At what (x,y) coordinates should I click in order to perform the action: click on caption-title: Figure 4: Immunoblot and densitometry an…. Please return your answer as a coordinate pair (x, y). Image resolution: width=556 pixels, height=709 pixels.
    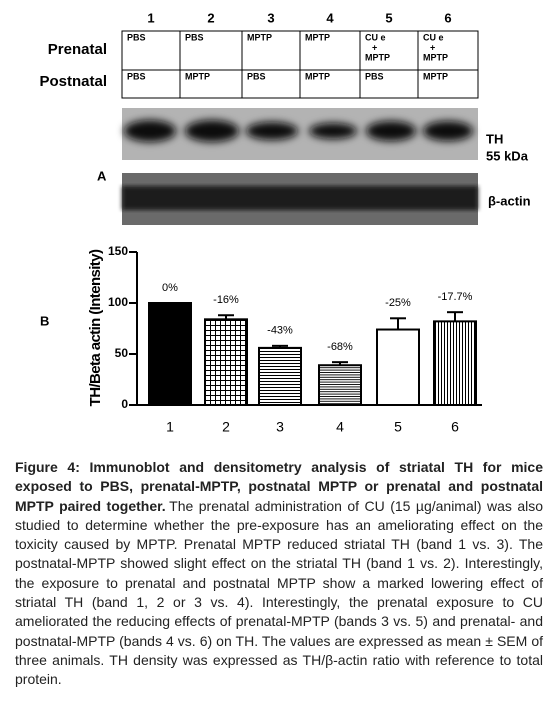
    Looking at the image, I should click on (279, 486).